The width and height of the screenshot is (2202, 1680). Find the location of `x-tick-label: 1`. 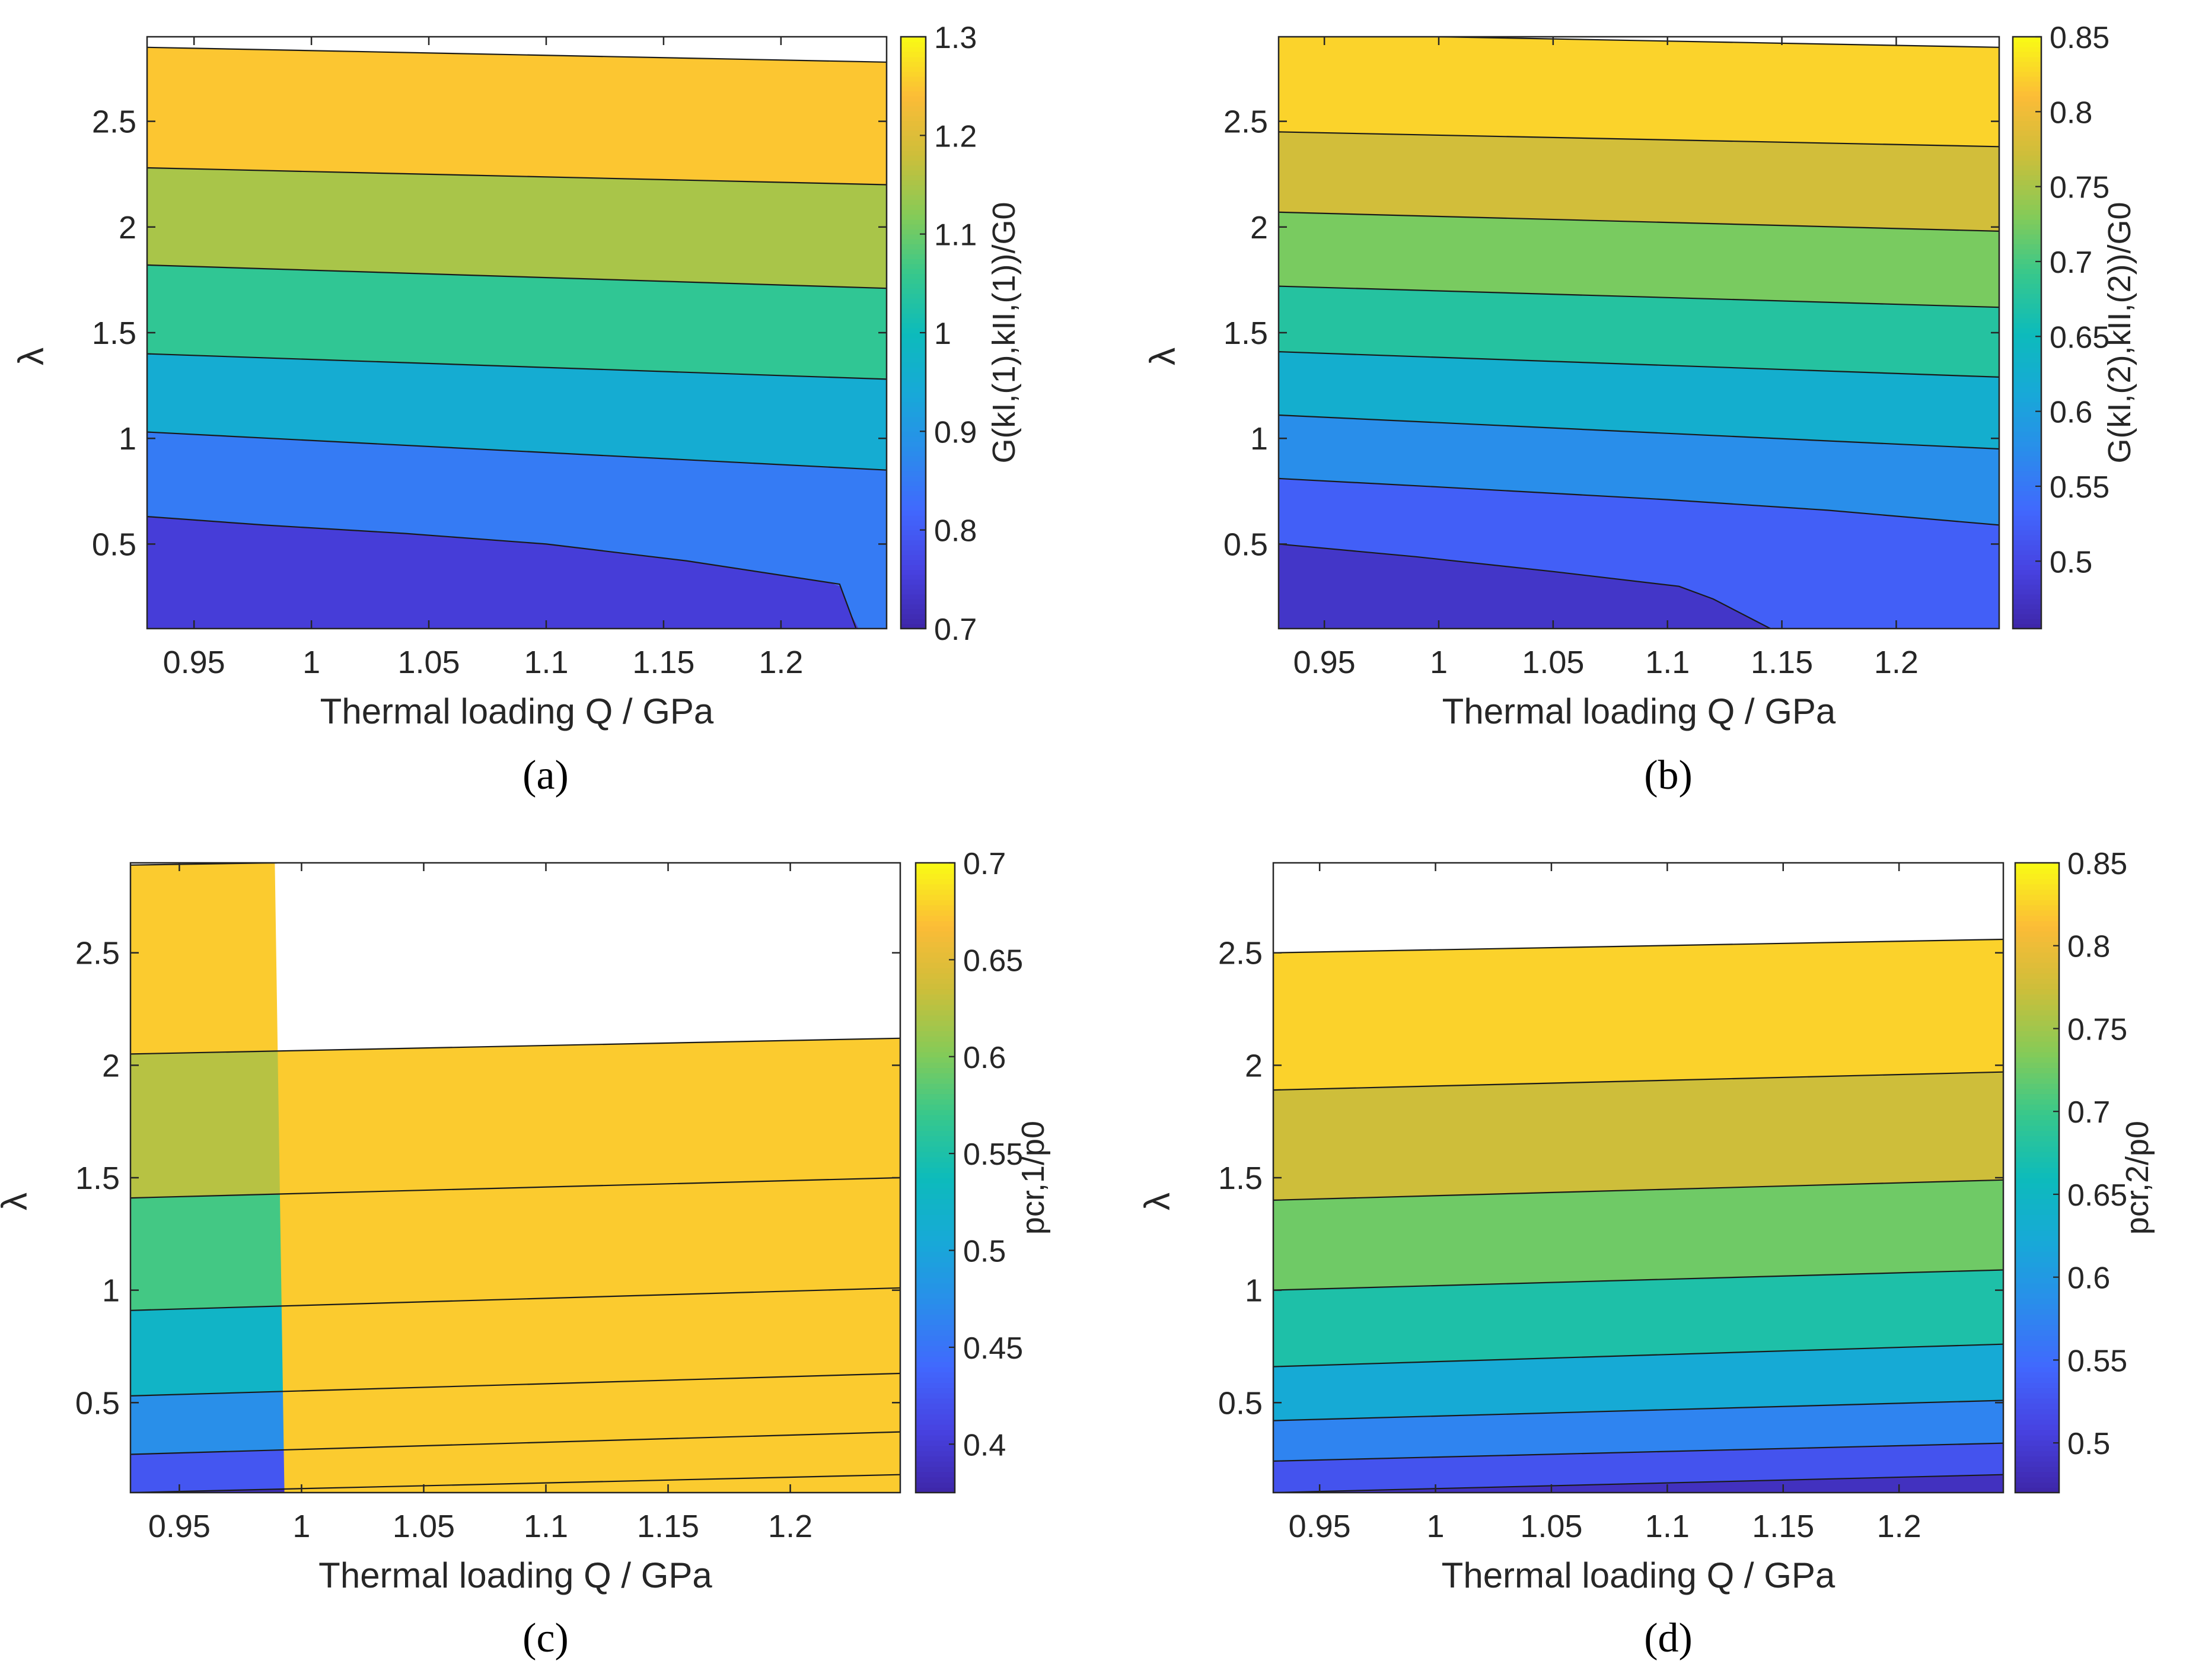

x-tick-label: 1 is located at coordinates (301, 1526).